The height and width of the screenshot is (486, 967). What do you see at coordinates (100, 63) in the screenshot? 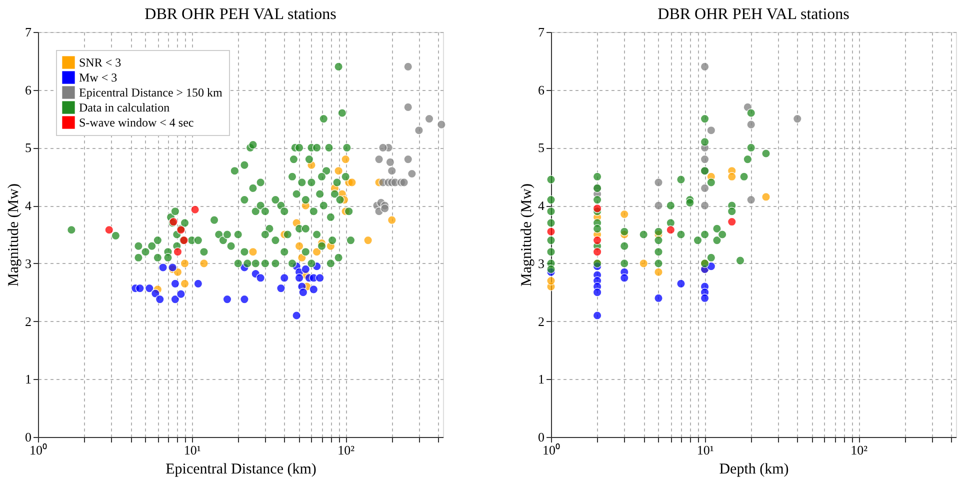
I see `legend-label: SNR < 3` at bounding box center [100, 63].